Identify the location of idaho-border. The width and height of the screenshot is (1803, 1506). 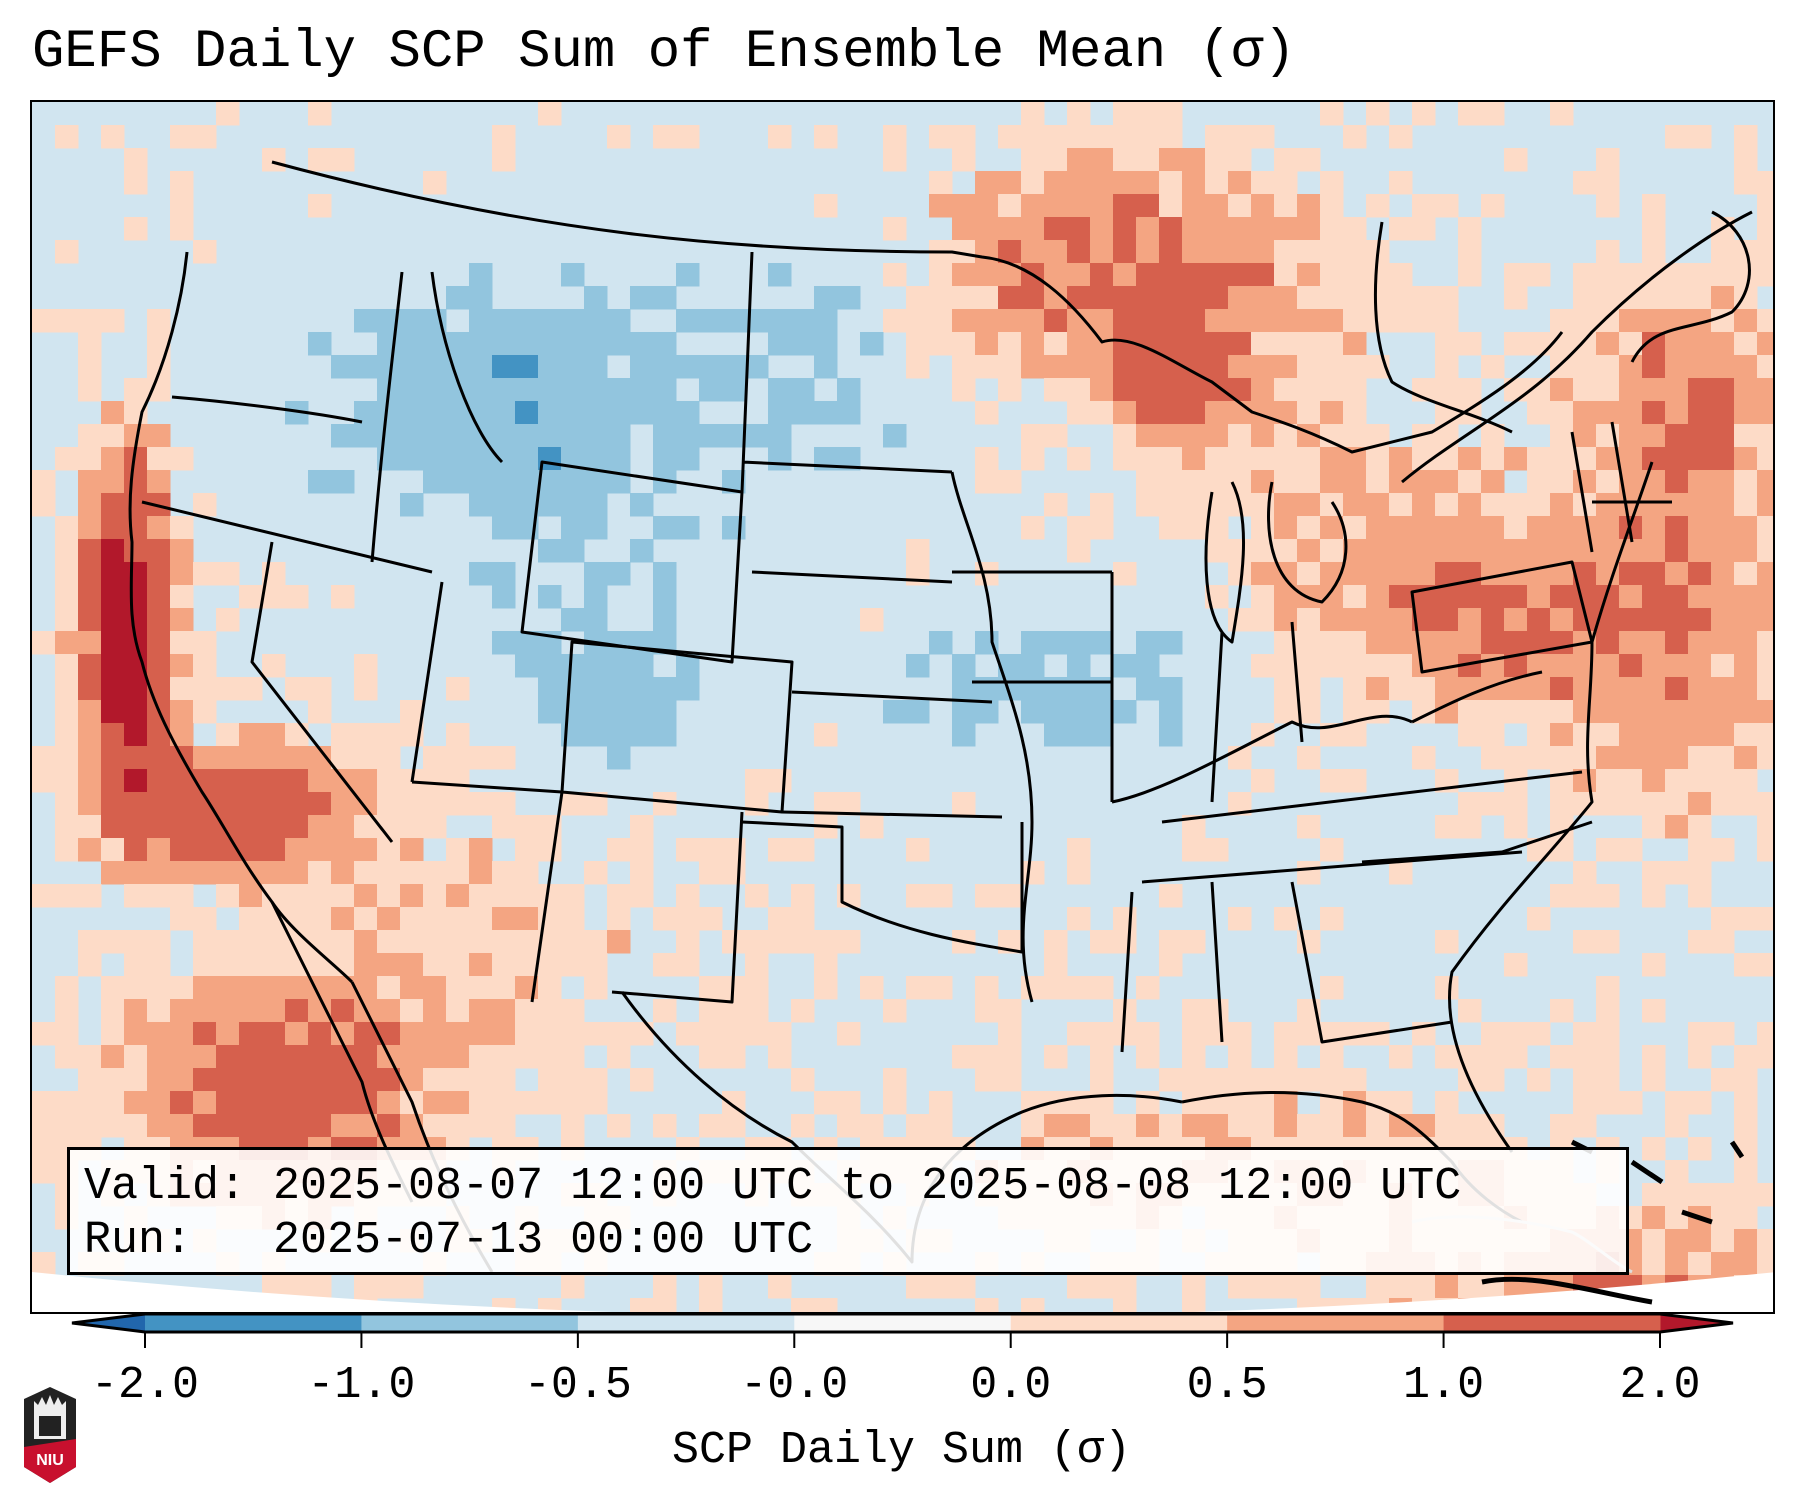
(387, 417).